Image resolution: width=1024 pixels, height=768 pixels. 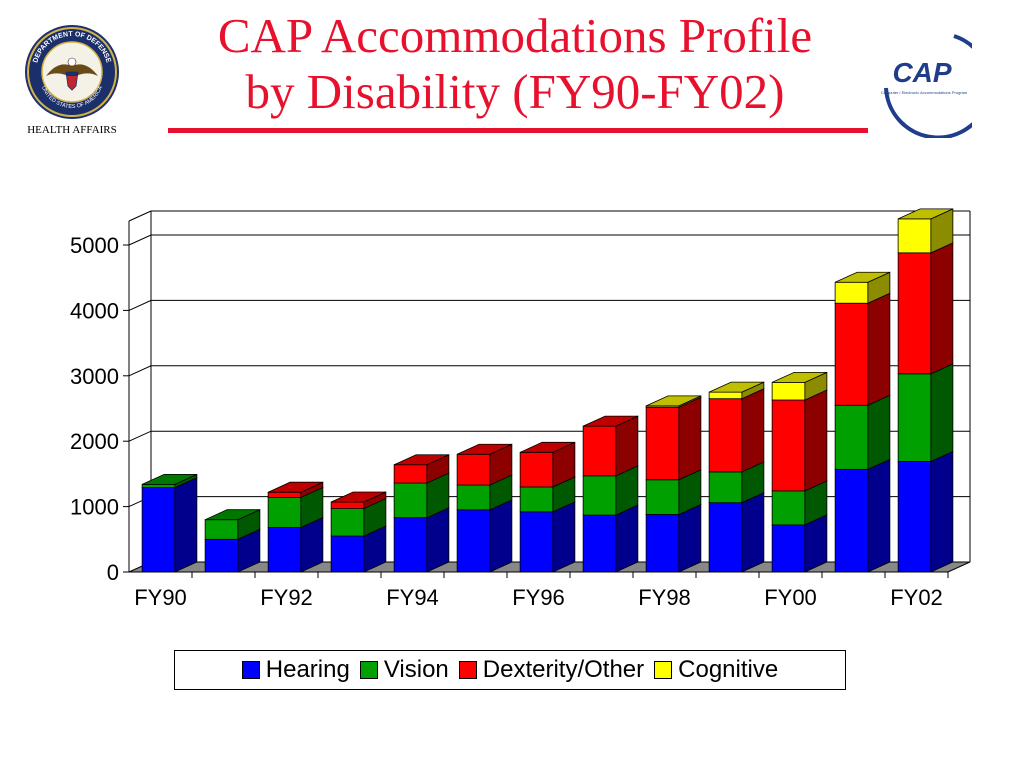 What do you see at coordinates (790, 597) in the screenshot?
I see `x-tick-label: FY00` at bounding box center [790, 597].